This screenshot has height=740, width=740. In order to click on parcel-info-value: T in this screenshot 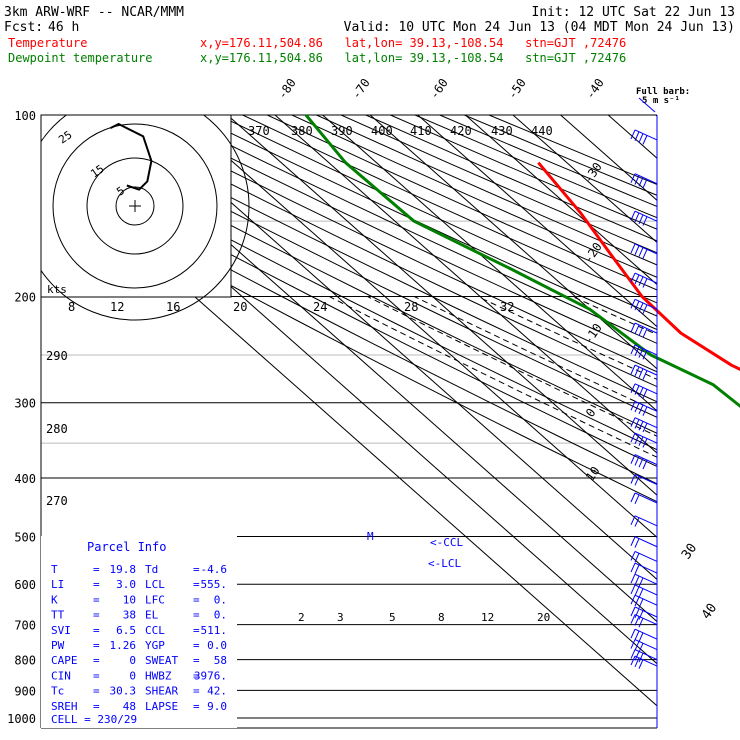, I will do `click(54, 569)`.